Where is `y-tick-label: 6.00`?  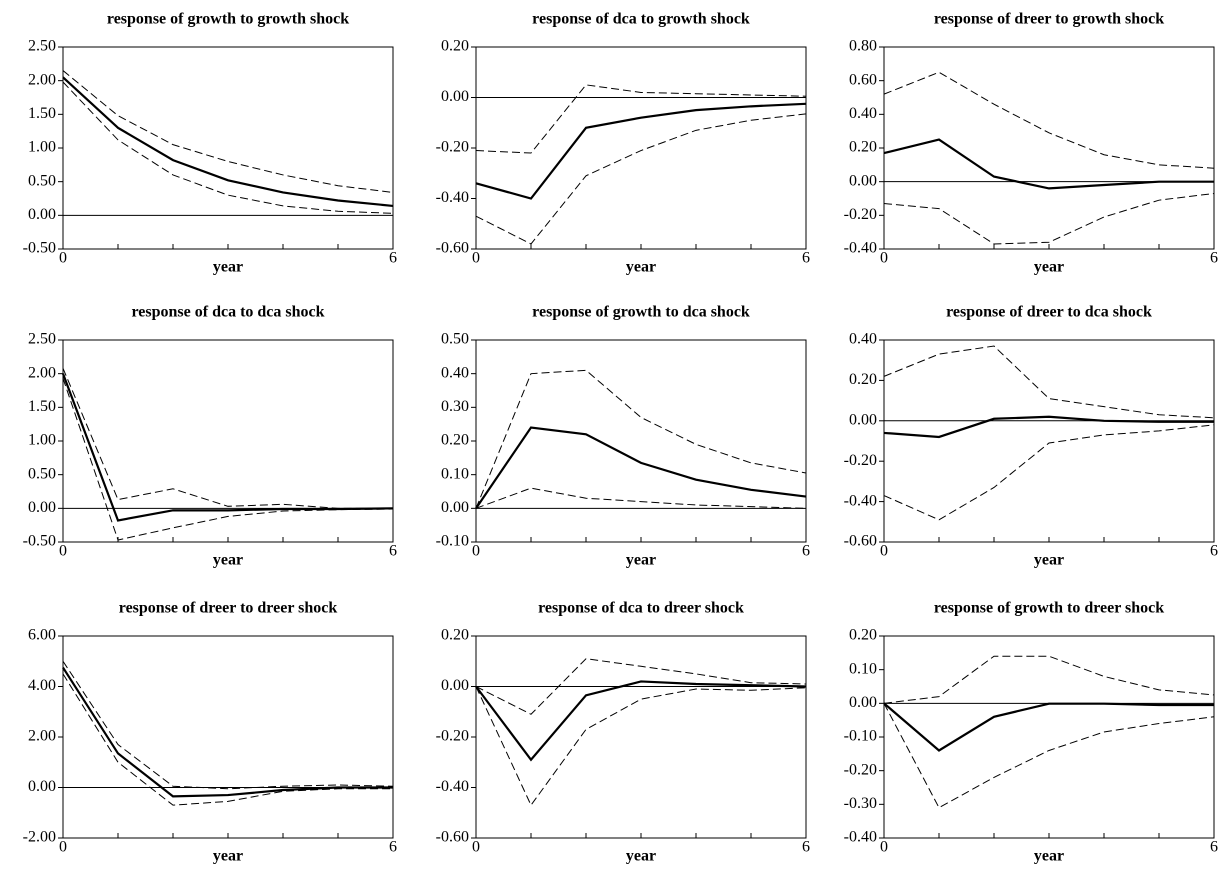
y-tick-label: 6.00 is located at coordinates (42, 635).